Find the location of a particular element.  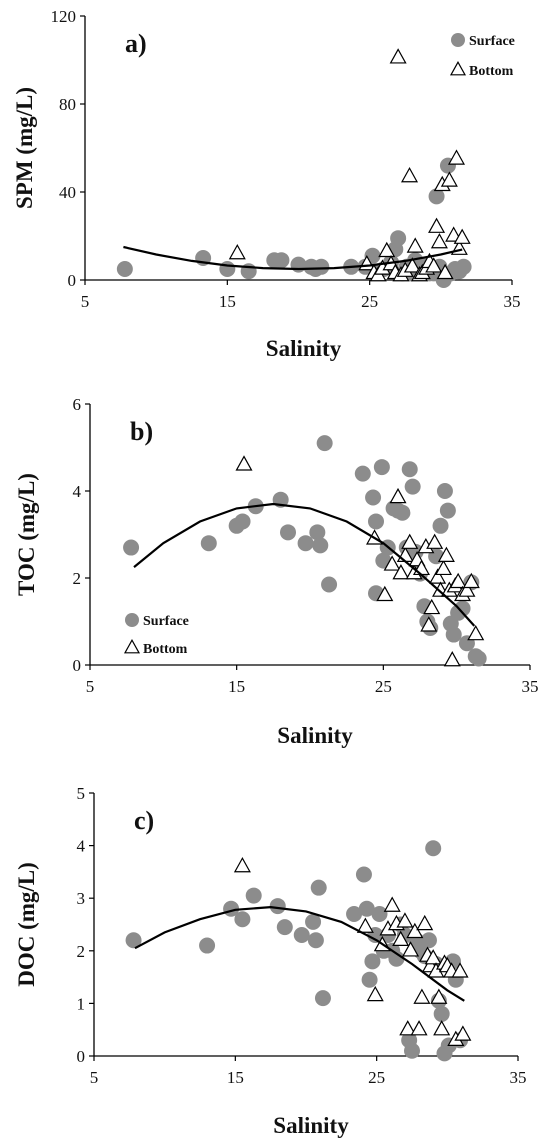

y-tick-label: 1 is located at coordinates (81, 1003).